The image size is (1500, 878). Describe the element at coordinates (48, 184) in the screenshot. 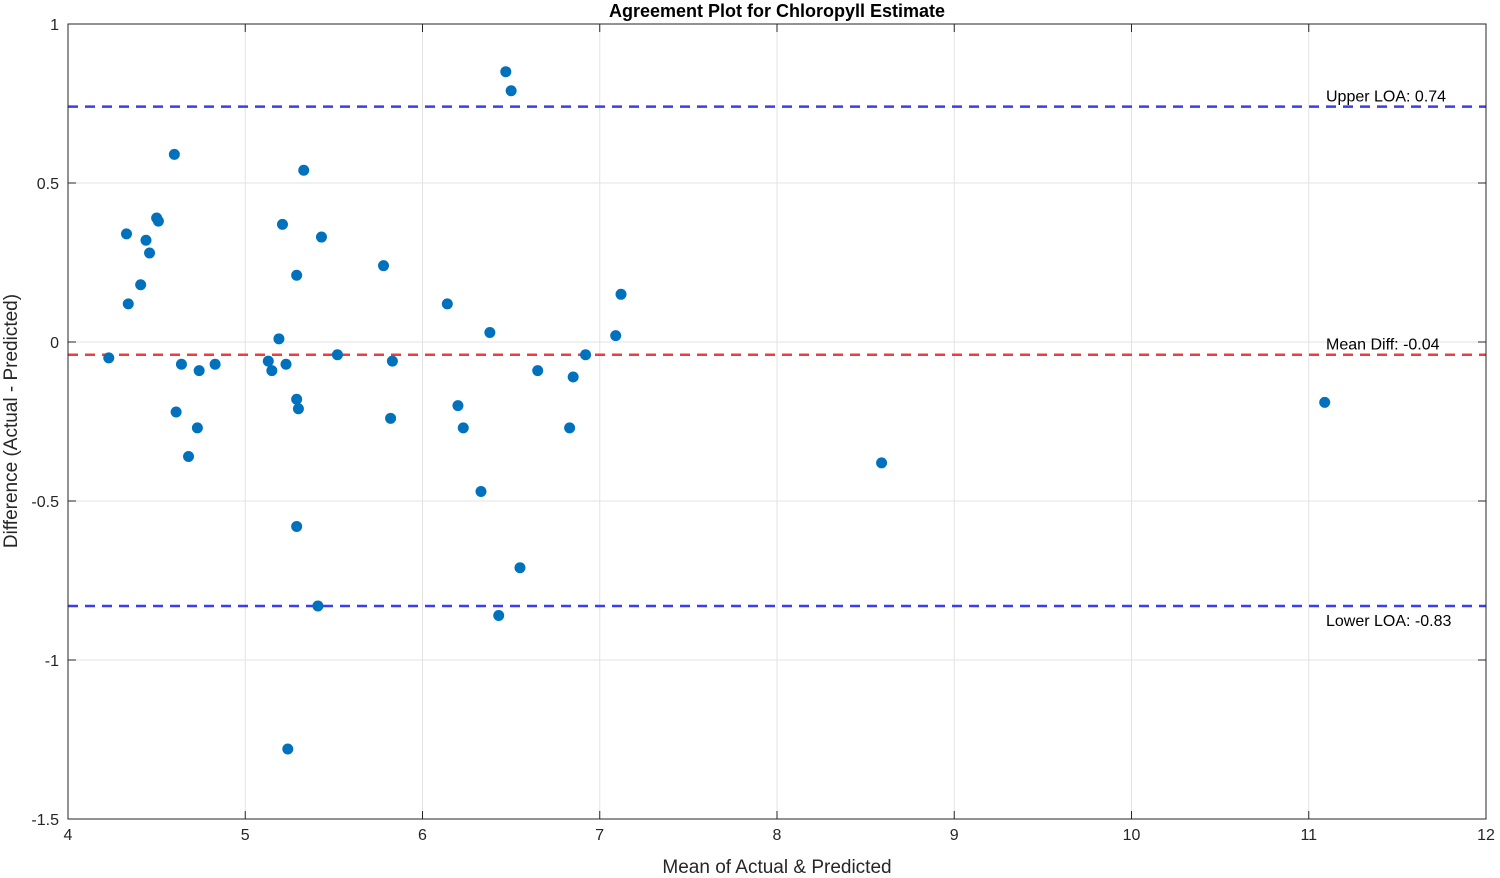

I see `y-tick-label: 0.5` at that location.